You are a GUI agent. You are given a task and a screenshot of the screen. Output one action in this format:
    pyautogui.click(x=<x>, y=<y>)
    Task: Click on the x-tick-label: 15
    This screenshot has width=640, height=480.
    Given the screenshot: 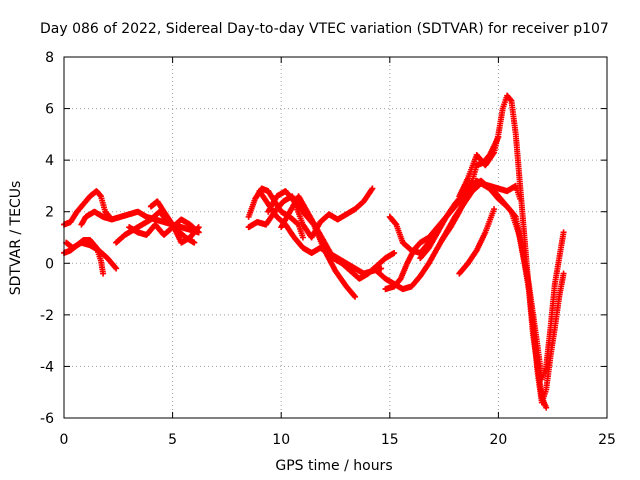 What is the action you would take?
    pyautogui.click(x=390, y=440)
    